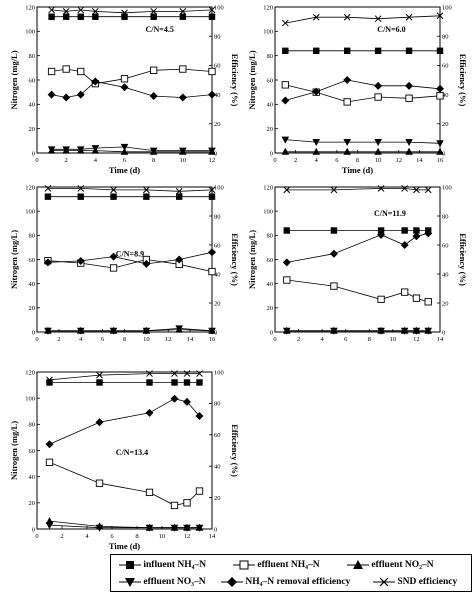 The height and width of the screenshot is (594, 474). What do you see at coordinates (358, 564) in the screenshot?
I see `legend-marker-triangle-up-icon` at bounding box center [358, 564].